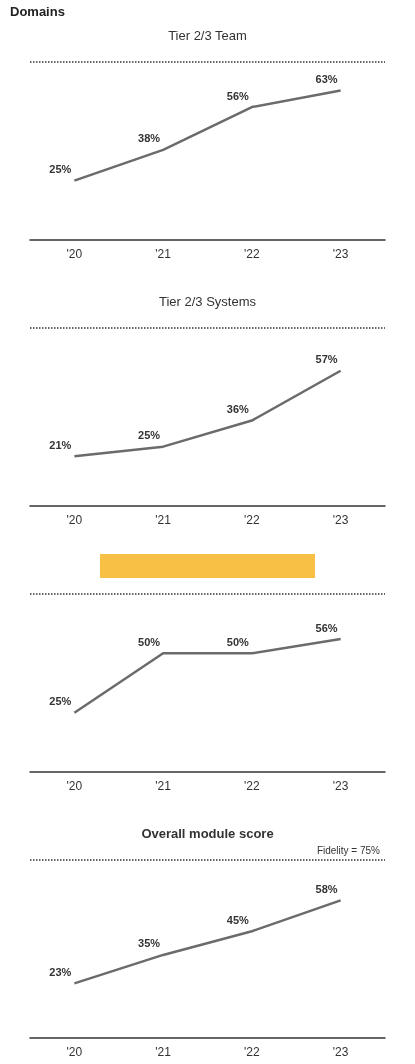  I want to click on data-label: 57%, so click(326, 359).